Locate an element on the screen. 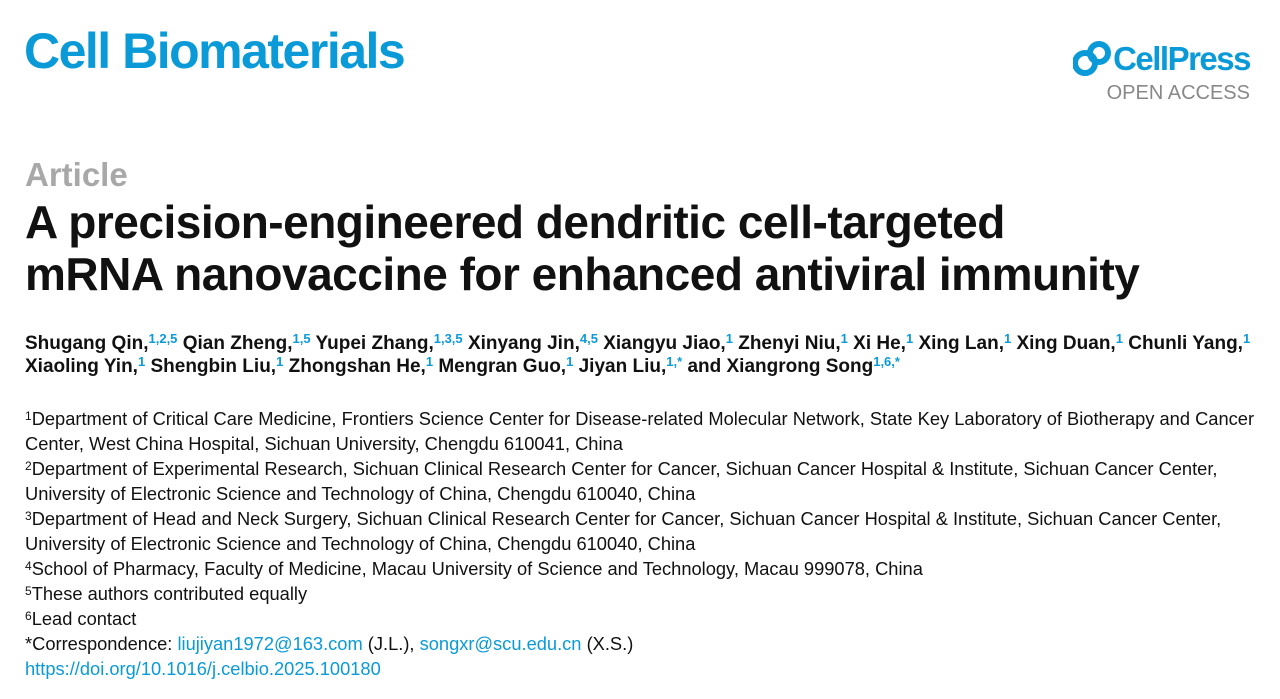 The height and width of the screenshot is (699, 1280). affiliation-marker: 5 is located at coordinates (28, 591).